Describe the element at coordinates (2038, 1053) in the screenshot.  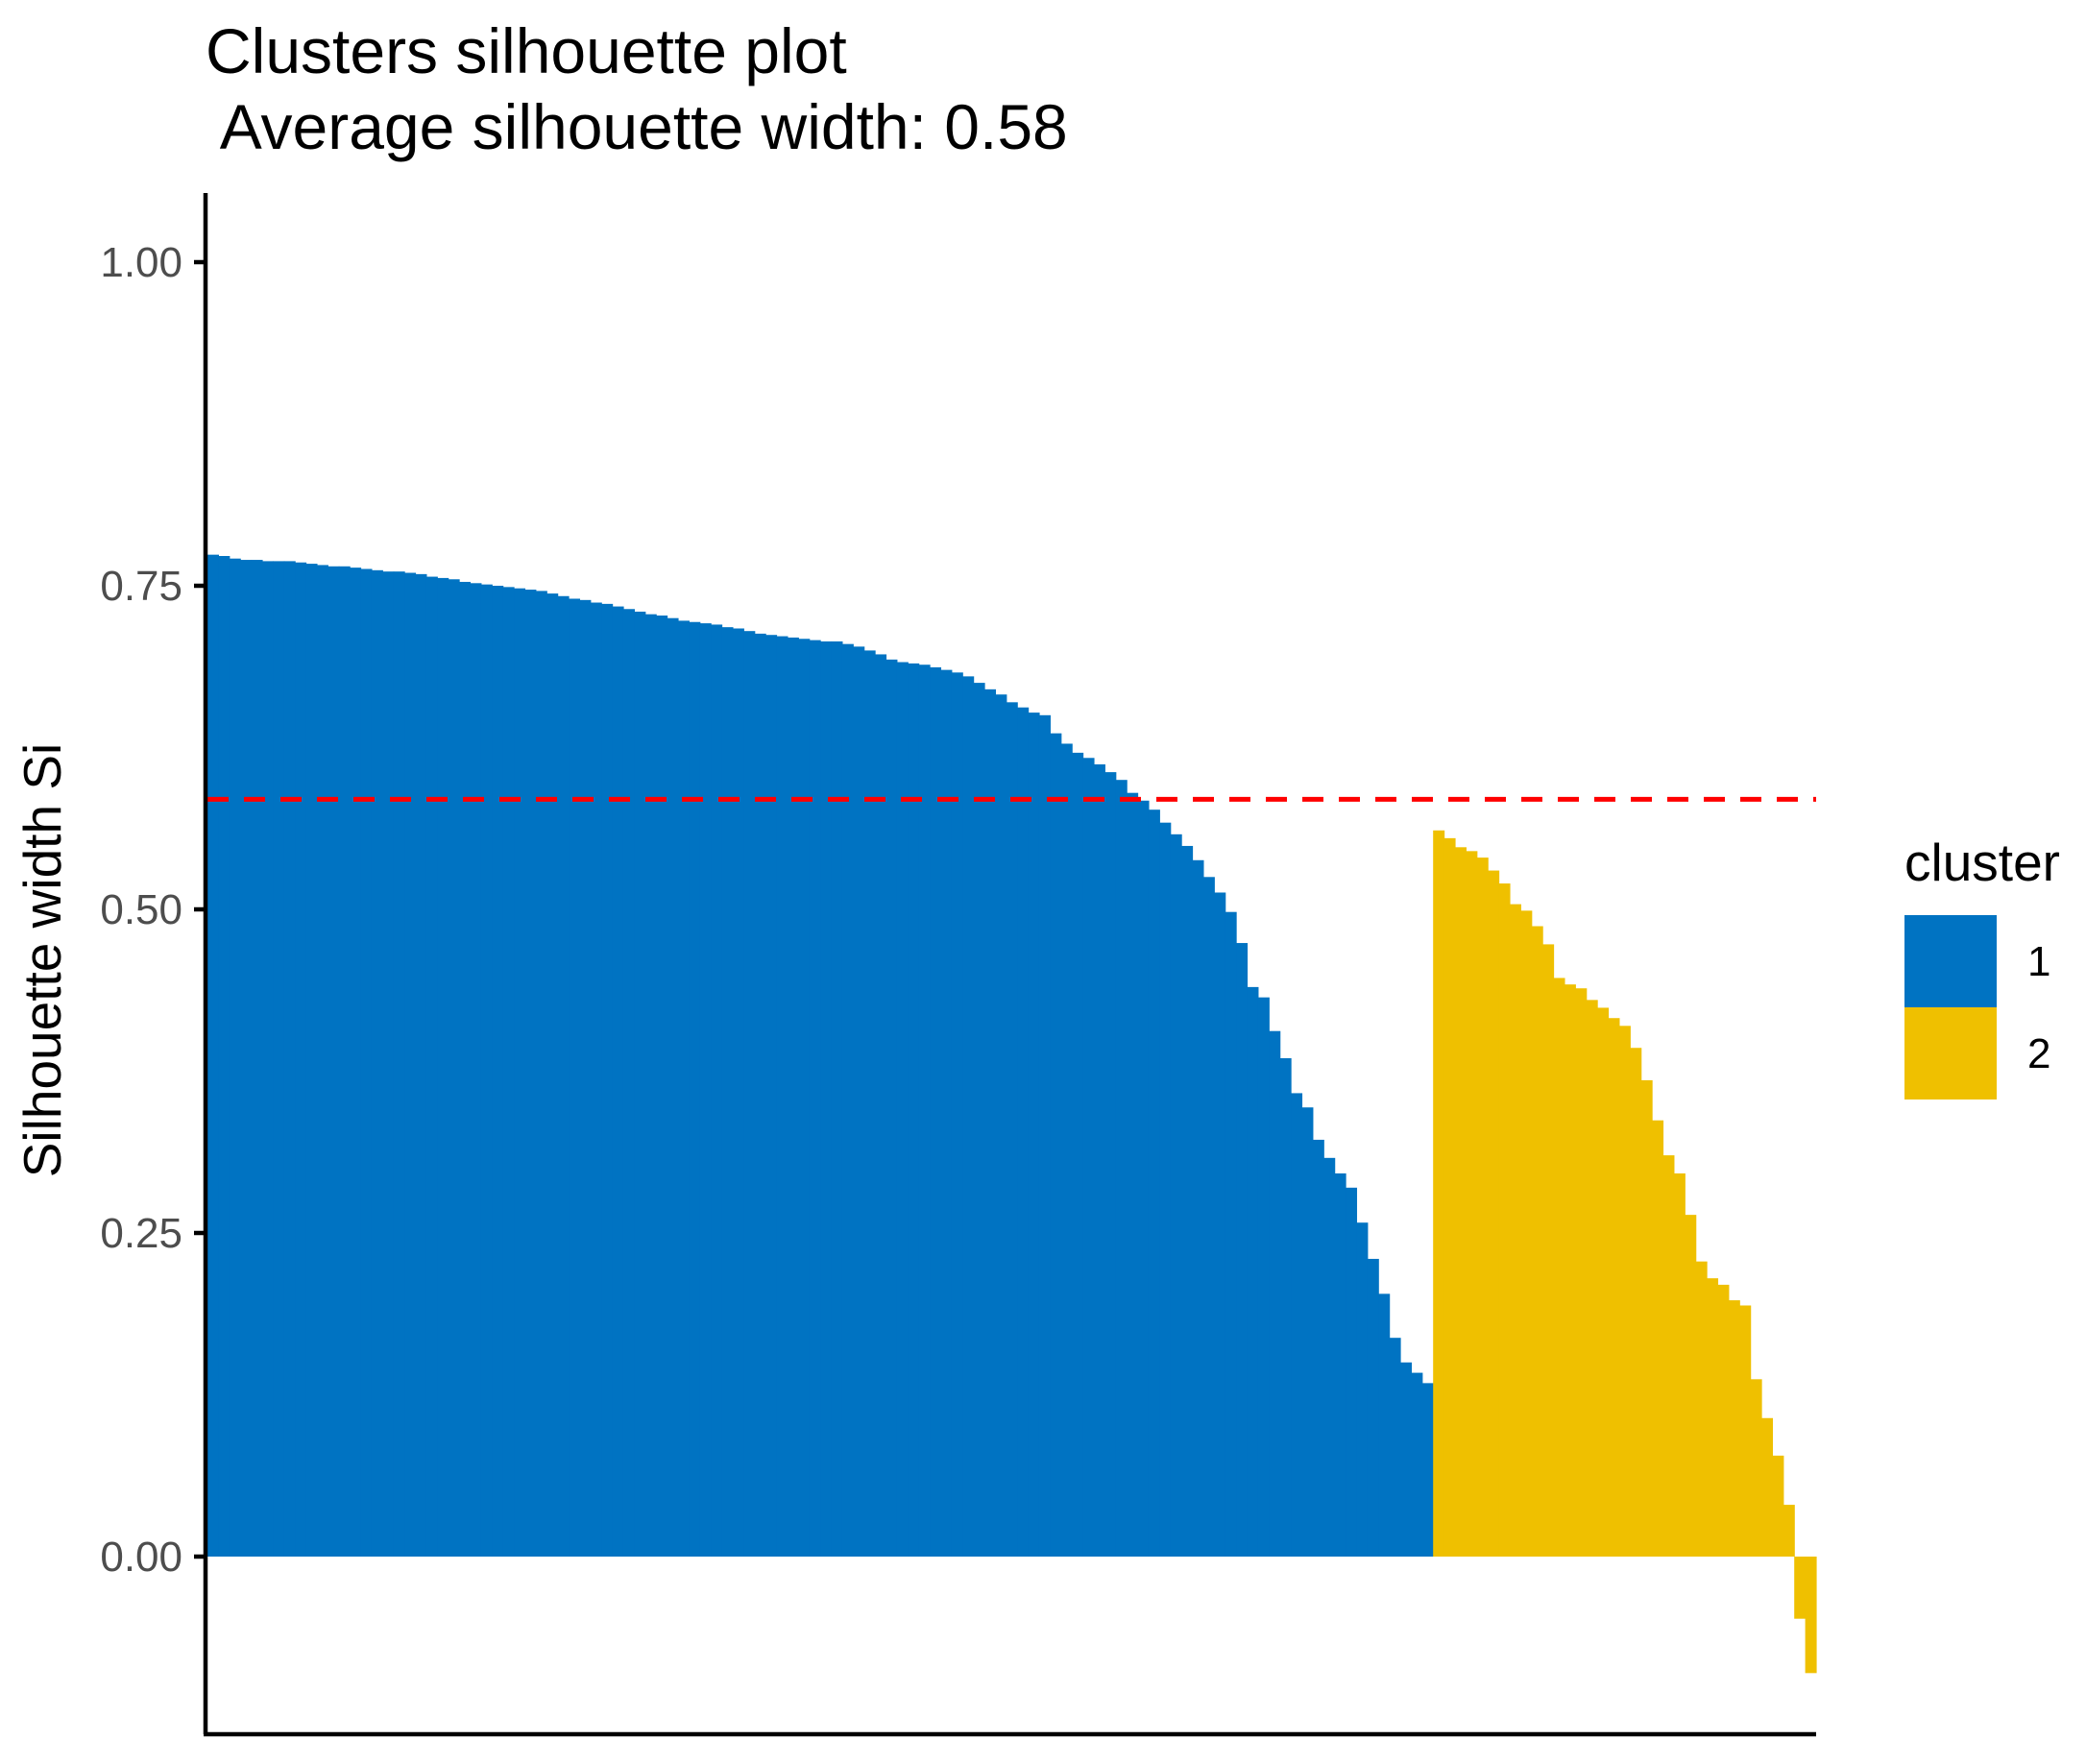
I see `legend-label-cluster-2: 2` at that location.